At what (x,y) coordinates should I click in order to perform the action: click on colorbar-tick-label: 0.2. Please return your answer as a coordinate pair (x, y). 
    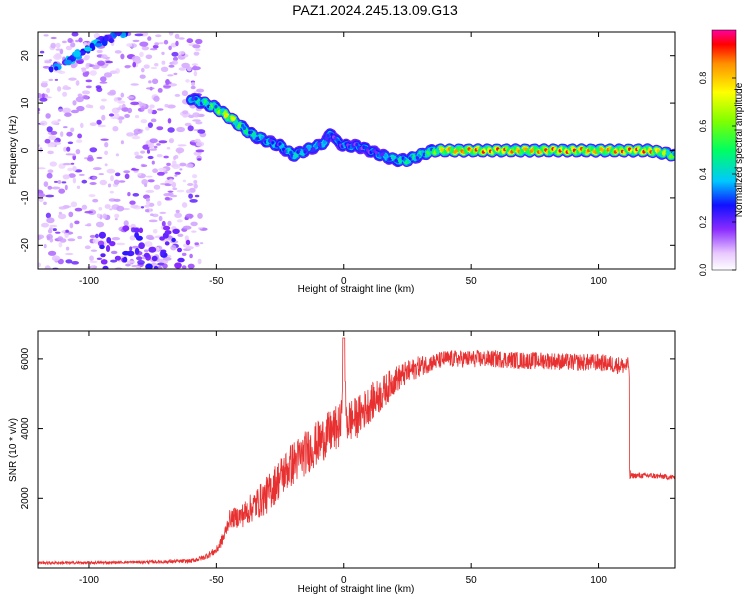
    Looking at the image, I should click on (703, 222).